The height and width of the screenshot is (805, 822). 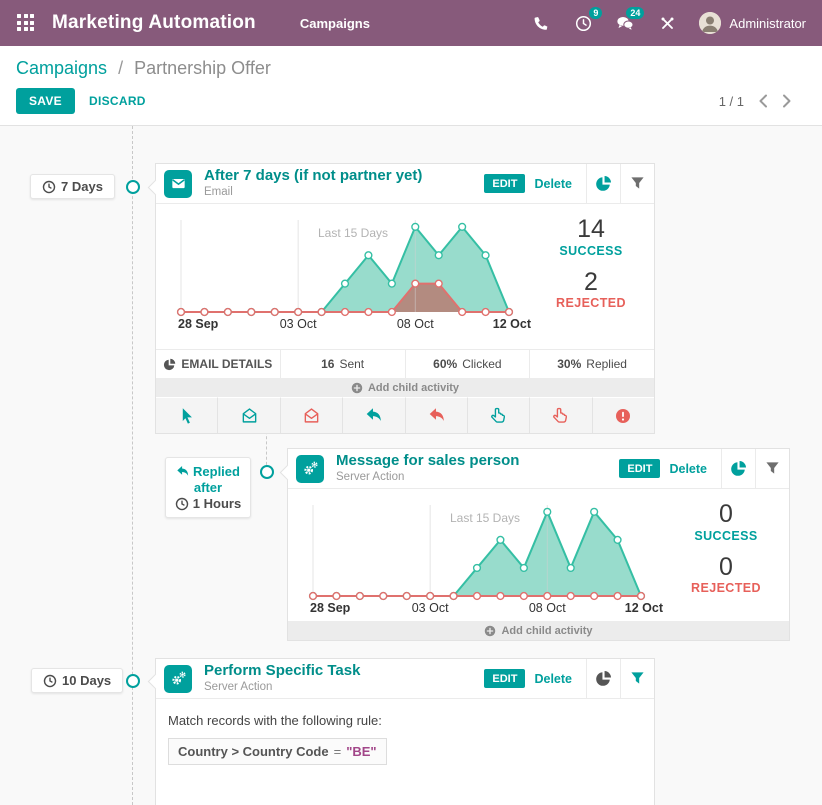 What do you see at coordinates (623, 415) in the screenshot?
I see `trigger-exclamation-circle-icon` at bounding box center [623, 415].